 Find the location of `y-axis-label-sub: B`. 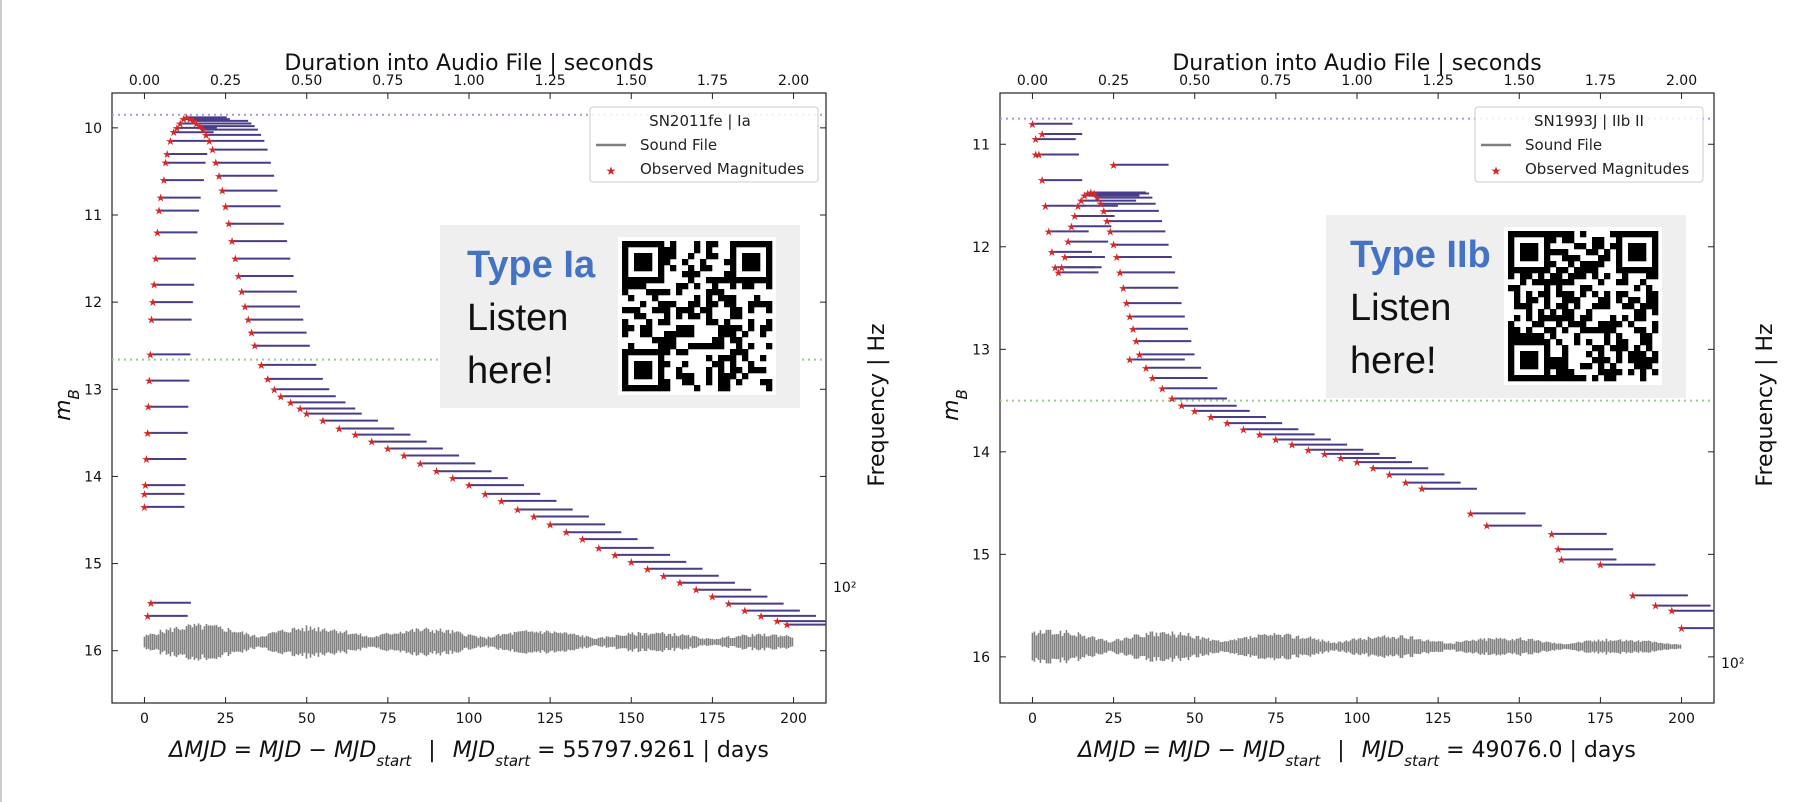

y-axis-label-sub: B is located at coordinates (74, 394).